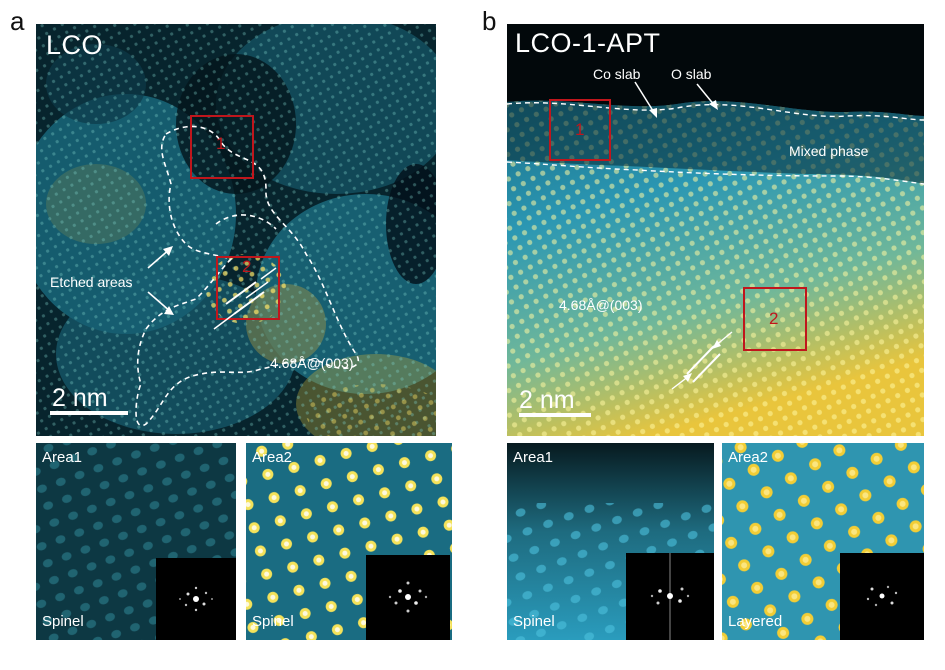 The width and height of the screenshot is (945, 670). Describe the element at coordinates (691, 74) in the screenshot. I see `o-slab-label: O slab` at that location.